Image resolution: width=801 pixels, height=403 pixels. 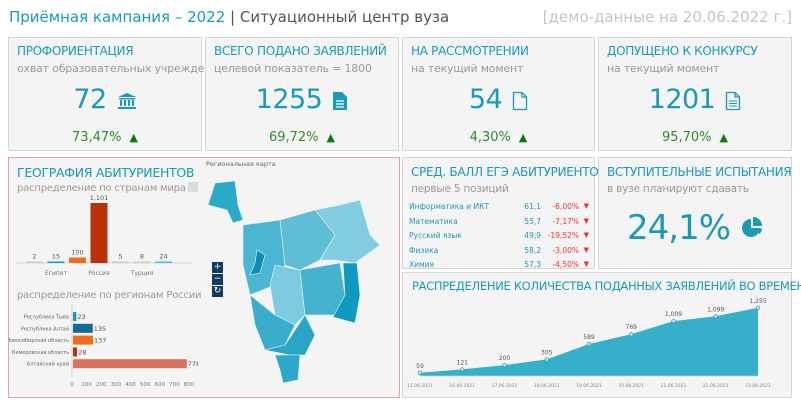 I want to click on ege-row: Физика 58,2 -3,00% ▼, so click(x=499, y=252).